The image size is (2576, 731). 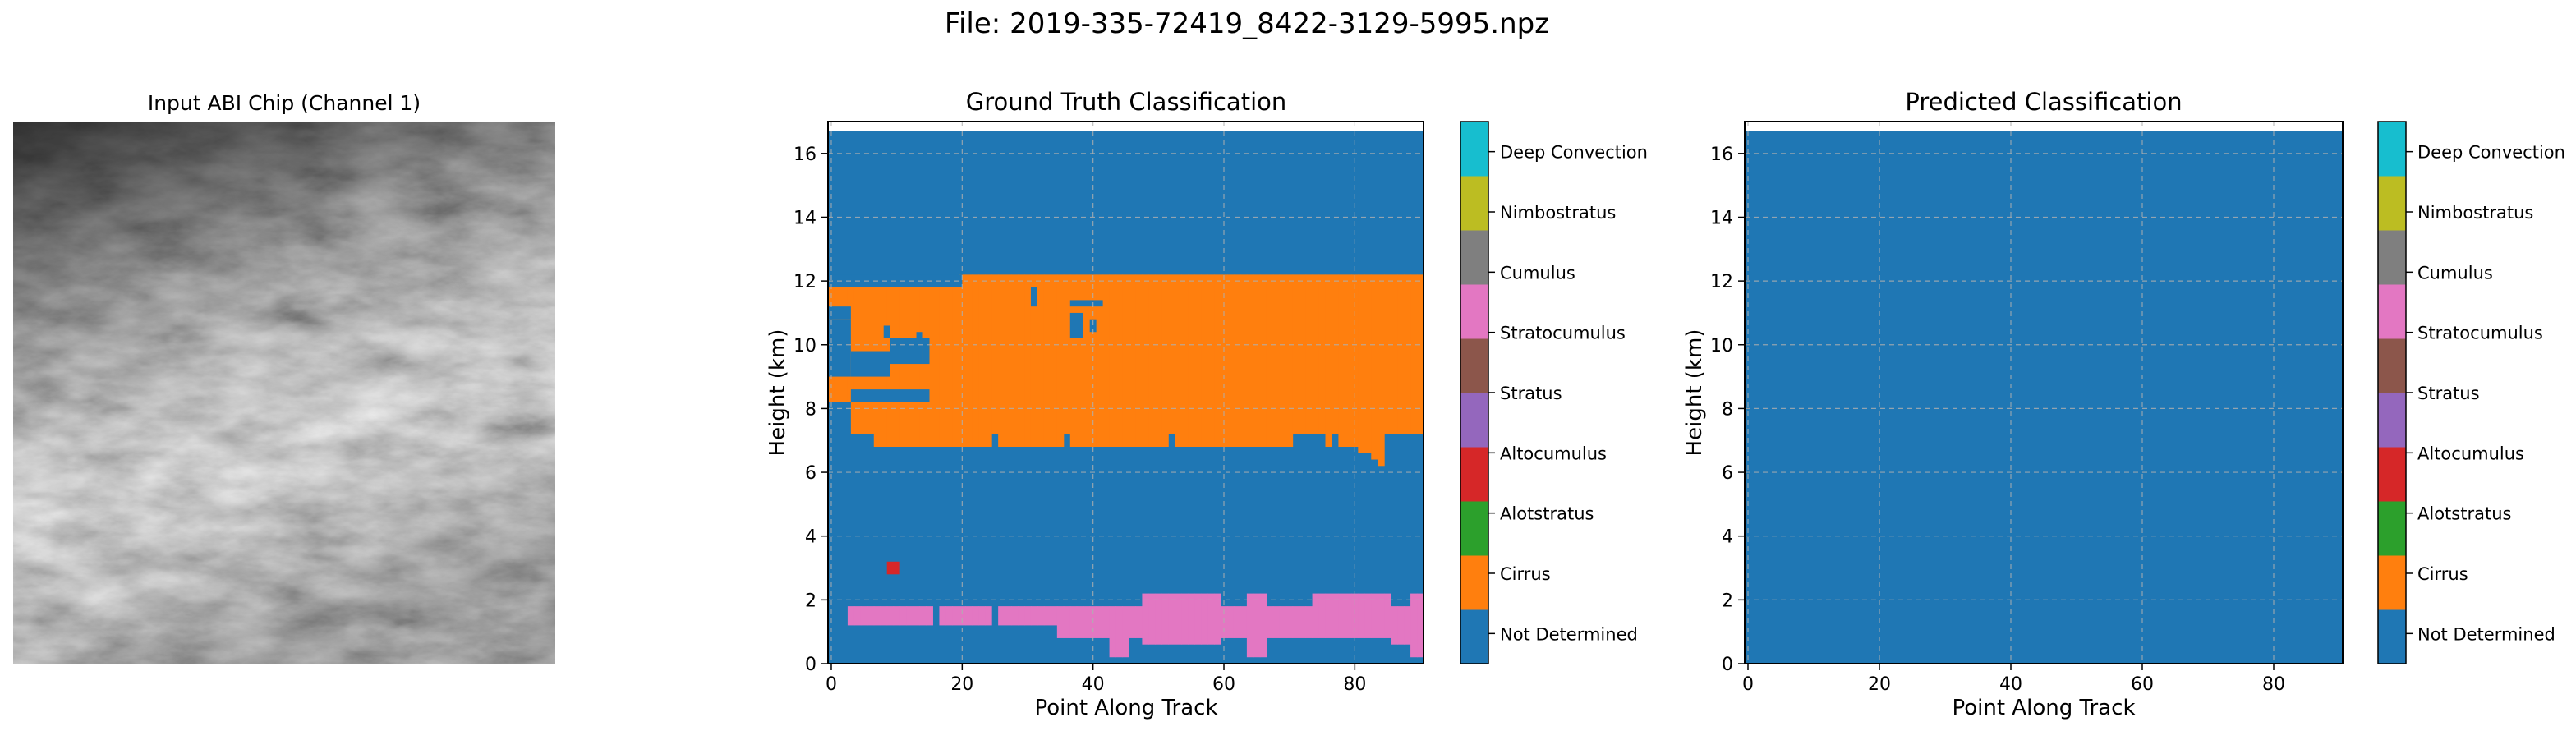 What do you see at coordinates (1538, 273) in the screenshot?
I see `colorbar-label: Cumulus` at bounding box center [1538, 273].